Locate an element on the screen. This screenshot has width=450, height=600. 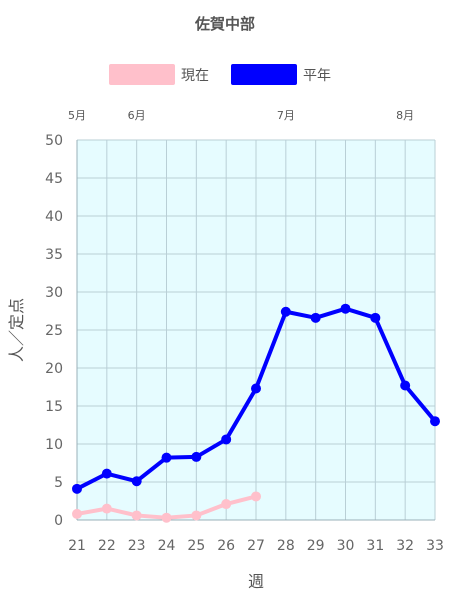
month-label: 8月 is located at coordinates (405, 115).